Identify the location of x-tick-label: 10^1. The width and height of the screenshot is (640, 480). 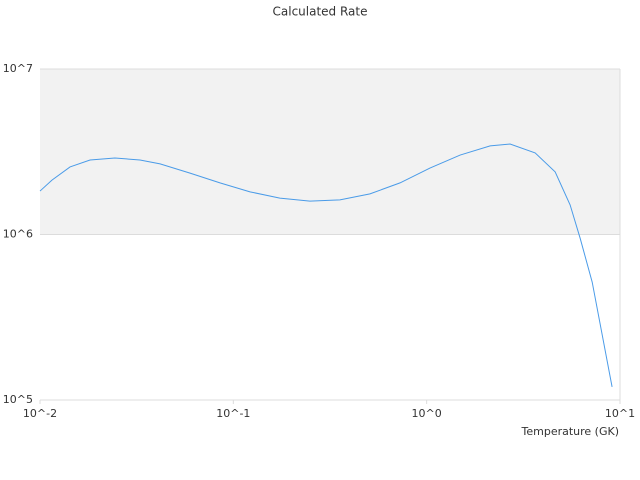
(620, 413).